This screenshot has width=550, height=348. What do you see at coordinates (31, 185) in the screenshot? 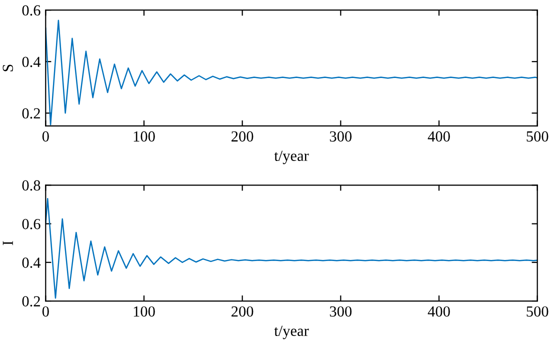
I see `y-tick-label: 0.8` at bounding box center [31, 185].